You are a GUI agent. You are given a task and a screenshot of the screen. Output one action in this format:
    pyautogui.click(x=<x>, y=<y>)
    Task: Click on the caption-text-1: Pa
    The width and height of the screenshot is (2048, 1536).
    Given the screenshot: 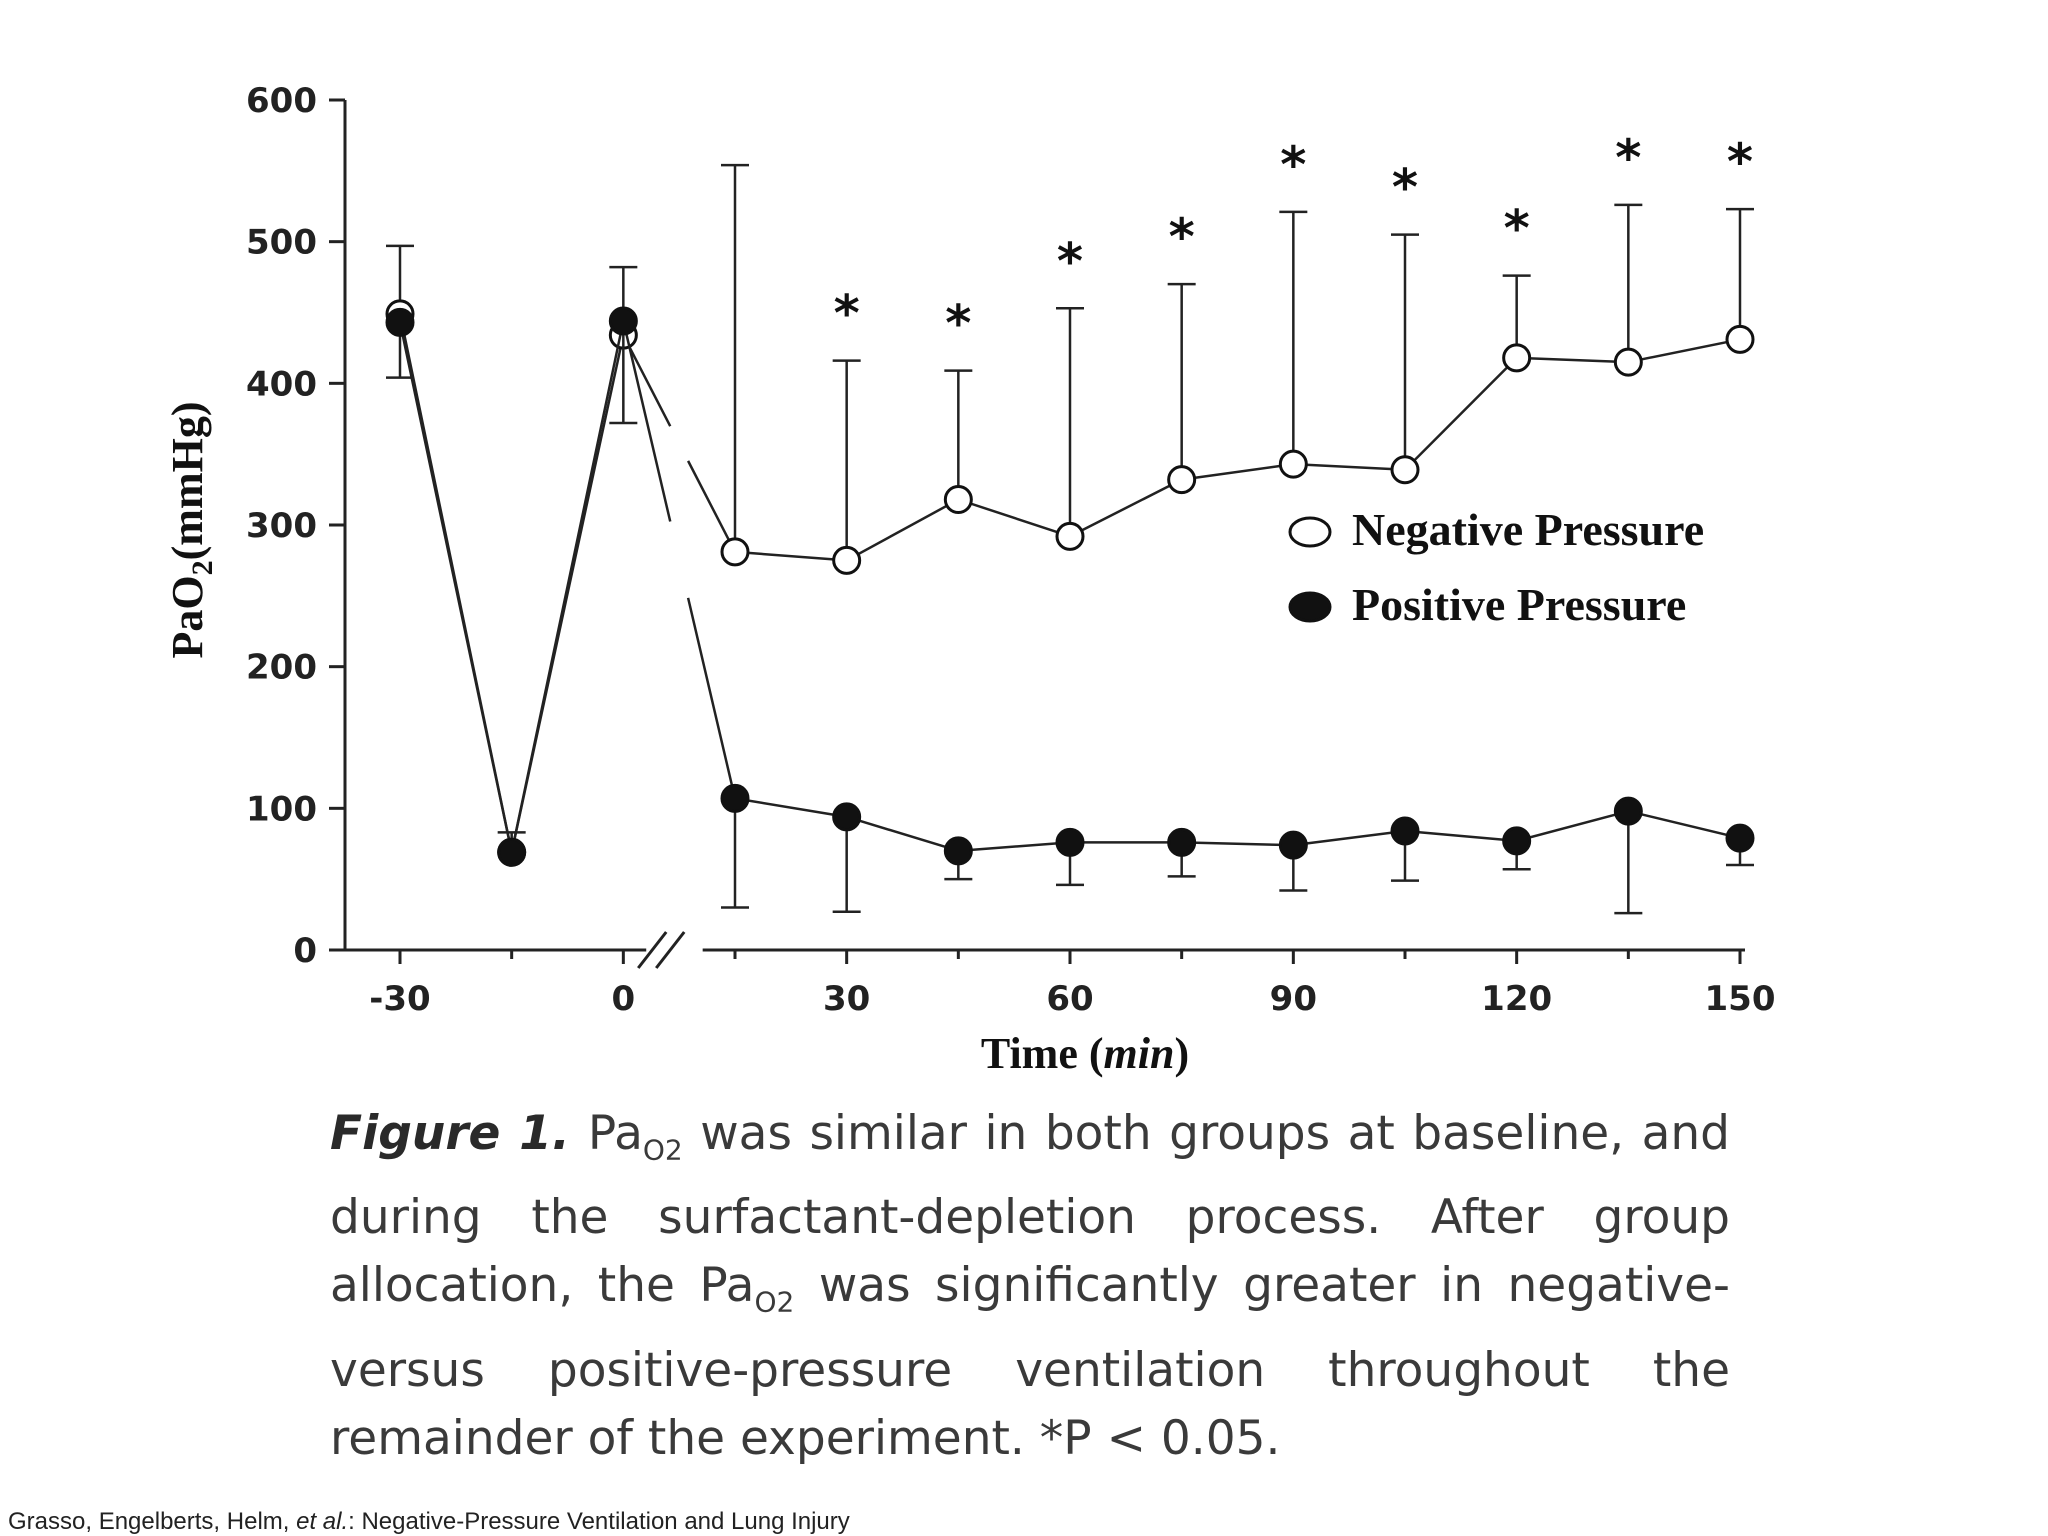 What is the action you would take?
    pyautogui.click(x=615, y=1133)
    